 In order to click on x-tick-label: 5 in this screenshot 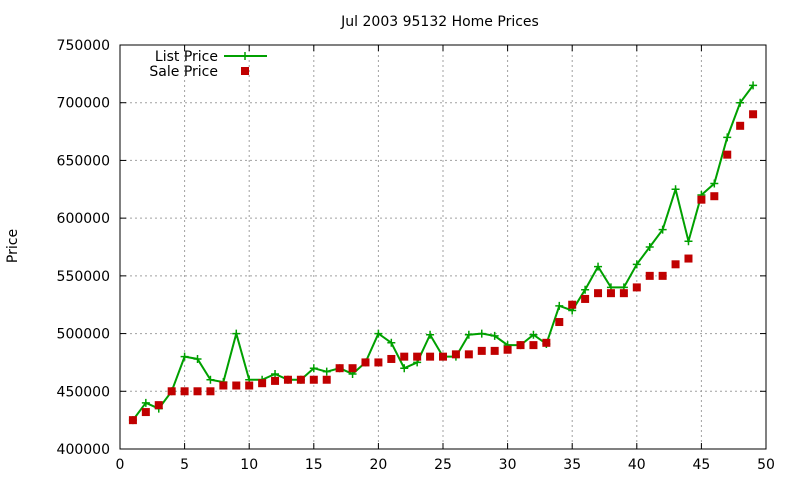, I will do `click(184, 465)`.